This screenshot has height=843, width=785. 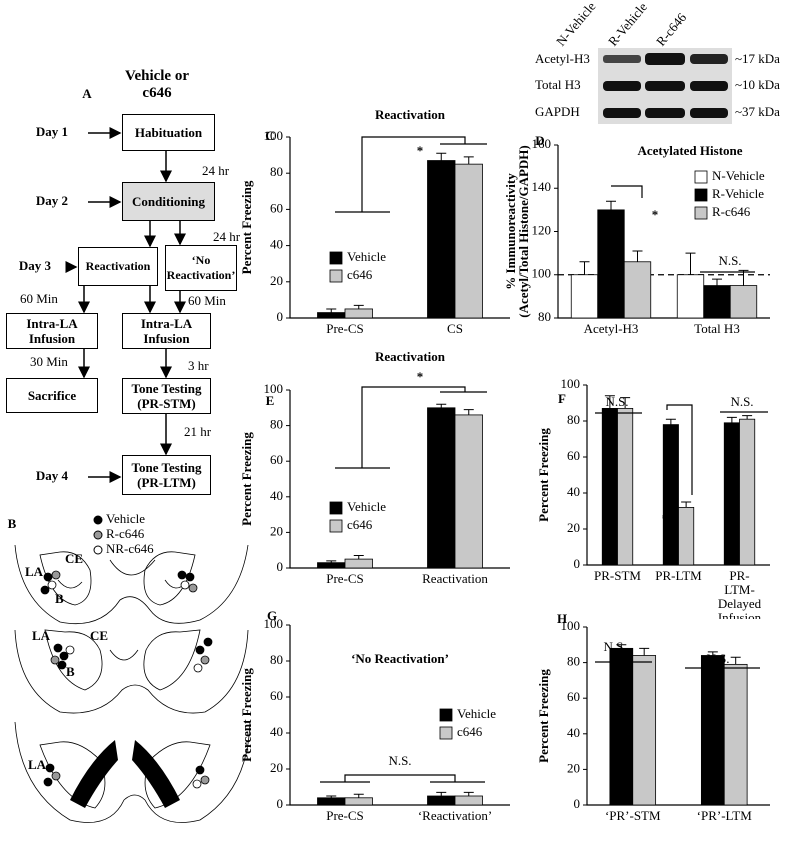 I want to click on region-label: B, so click(x=70, y=671).